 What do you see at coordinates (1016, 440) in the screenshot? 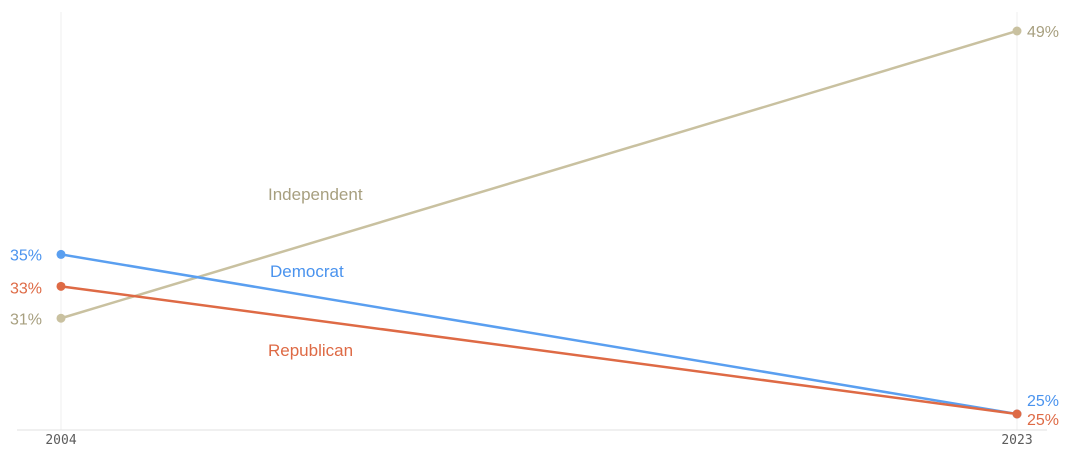
I see `x-tick-label-2023: 2023` at bounding box center [1016, 440].